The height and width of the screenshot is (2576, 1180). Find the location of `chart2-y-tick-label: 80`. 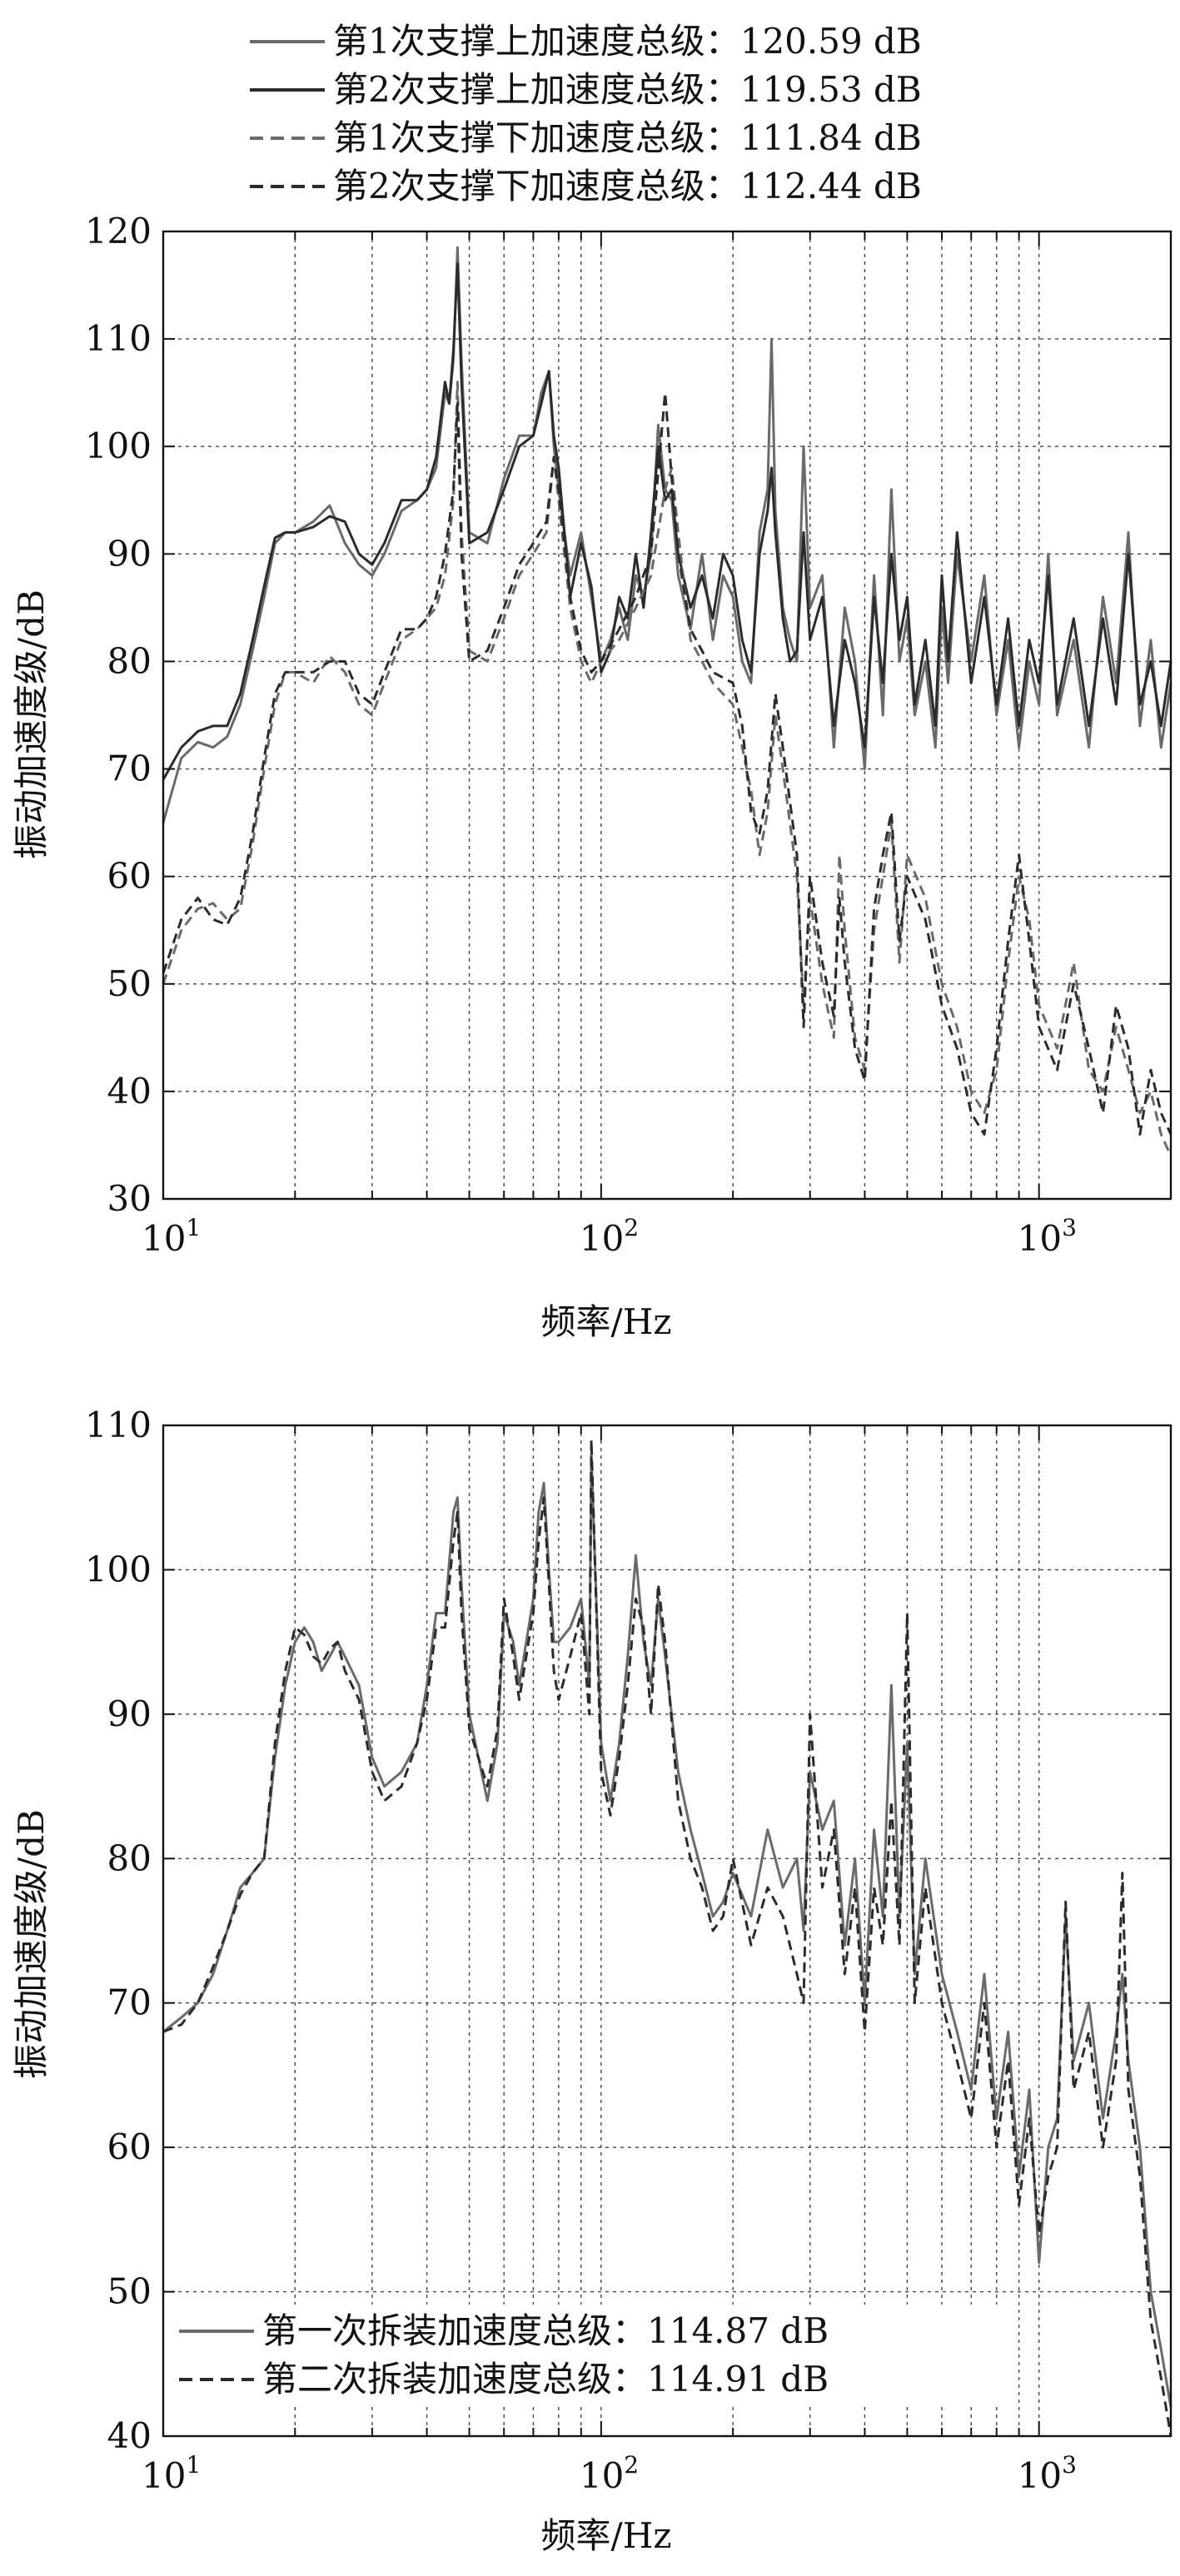

chart2-y-tick-label: 80 is located at coordinates (130, 1858).